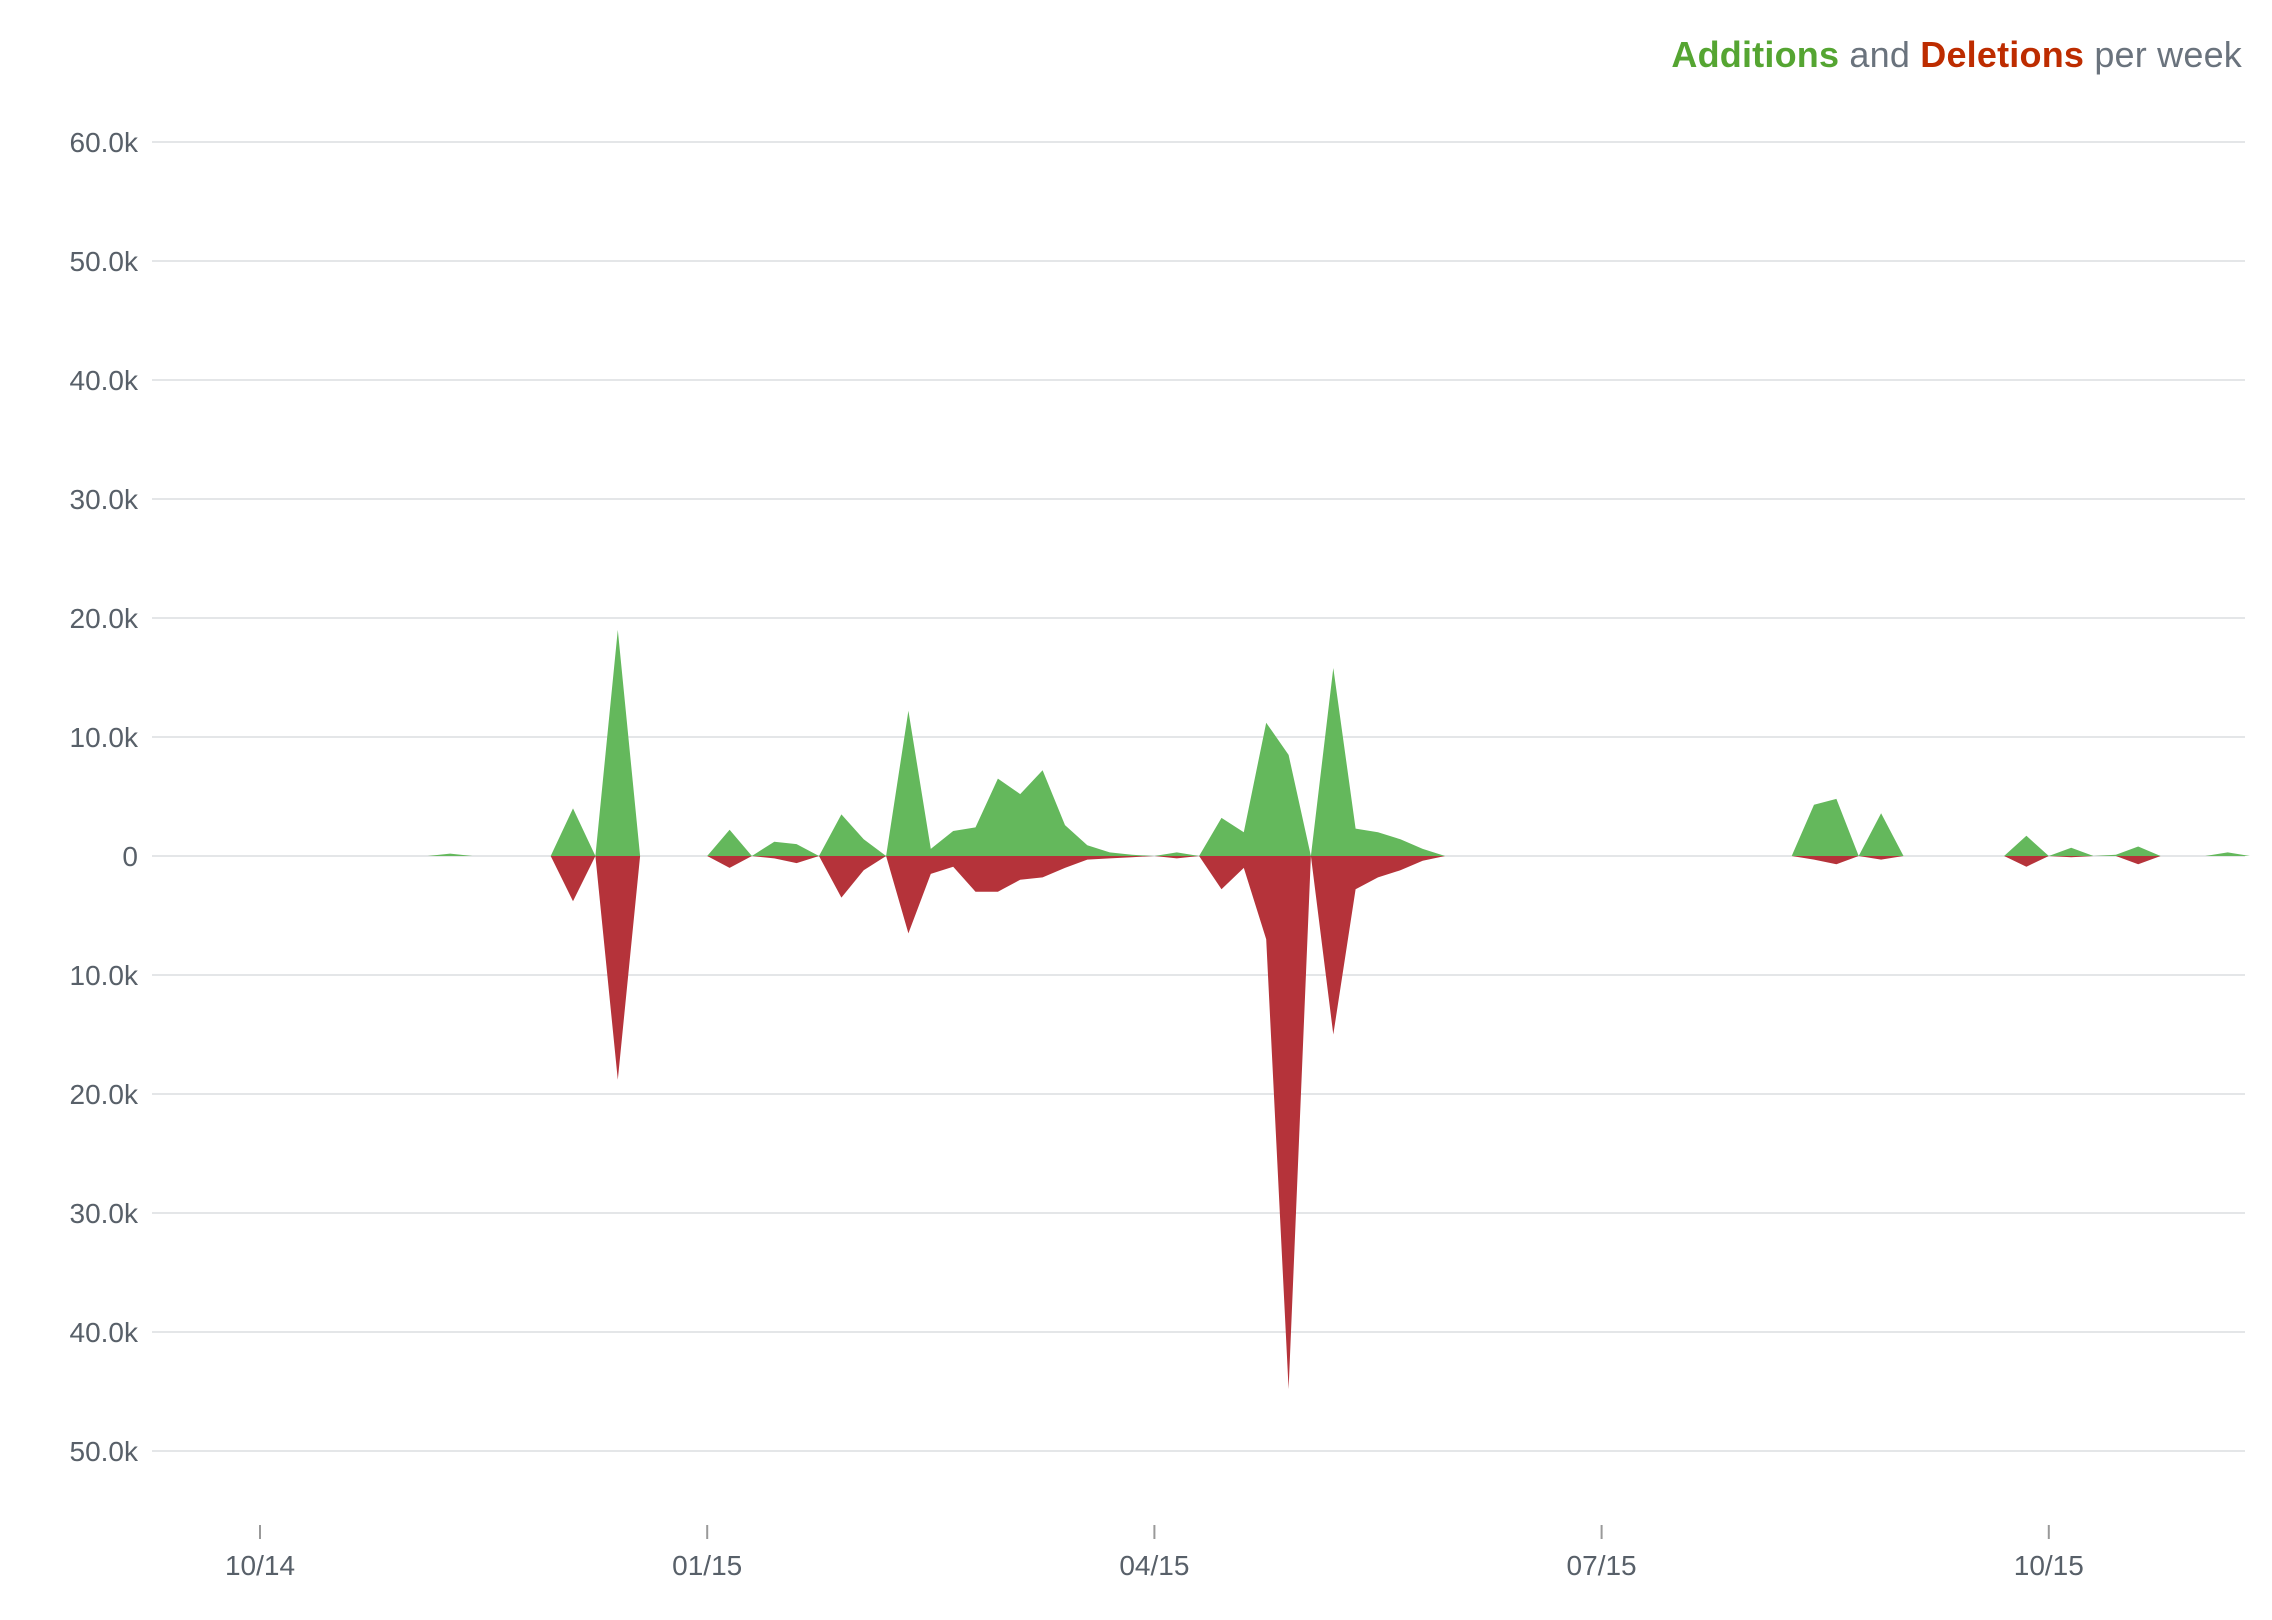 The width and height of the screenshot is (2272, 1620). Describe the element at coordinates (260, 1565) in the screenshot. I see `x-tick-label: 10/14` at that location.